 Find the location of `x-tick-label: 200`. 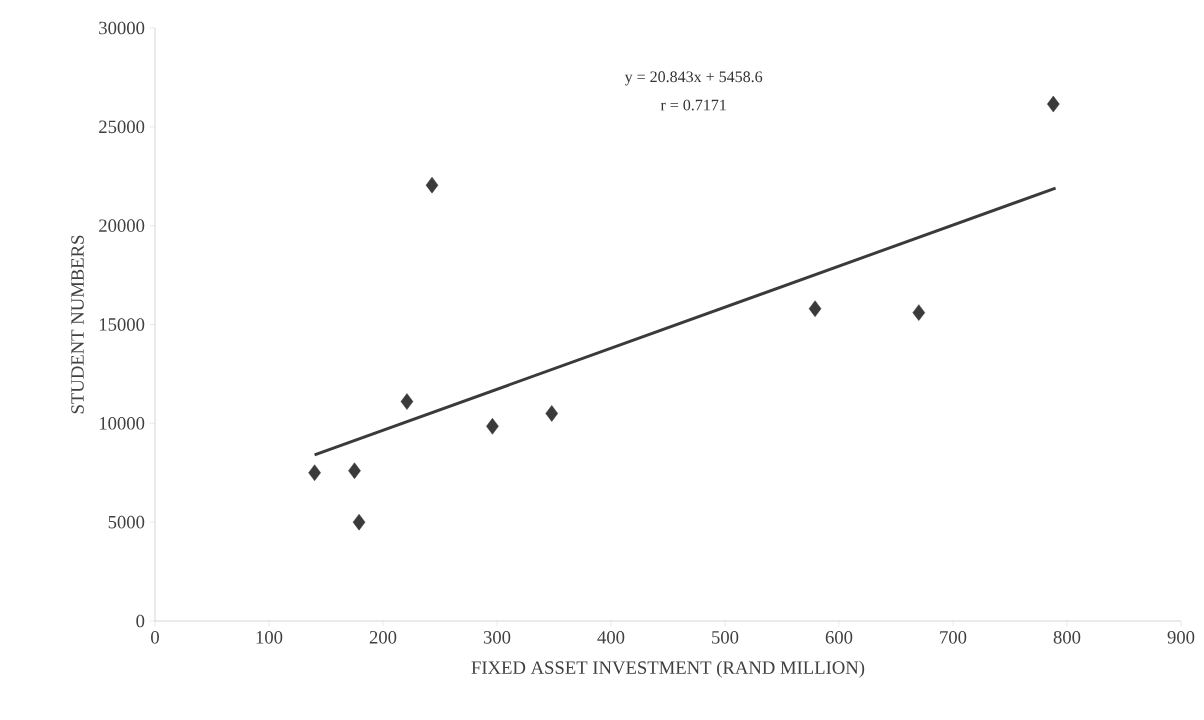

x-tick-label: 200 is located at coordinates (383, 637).